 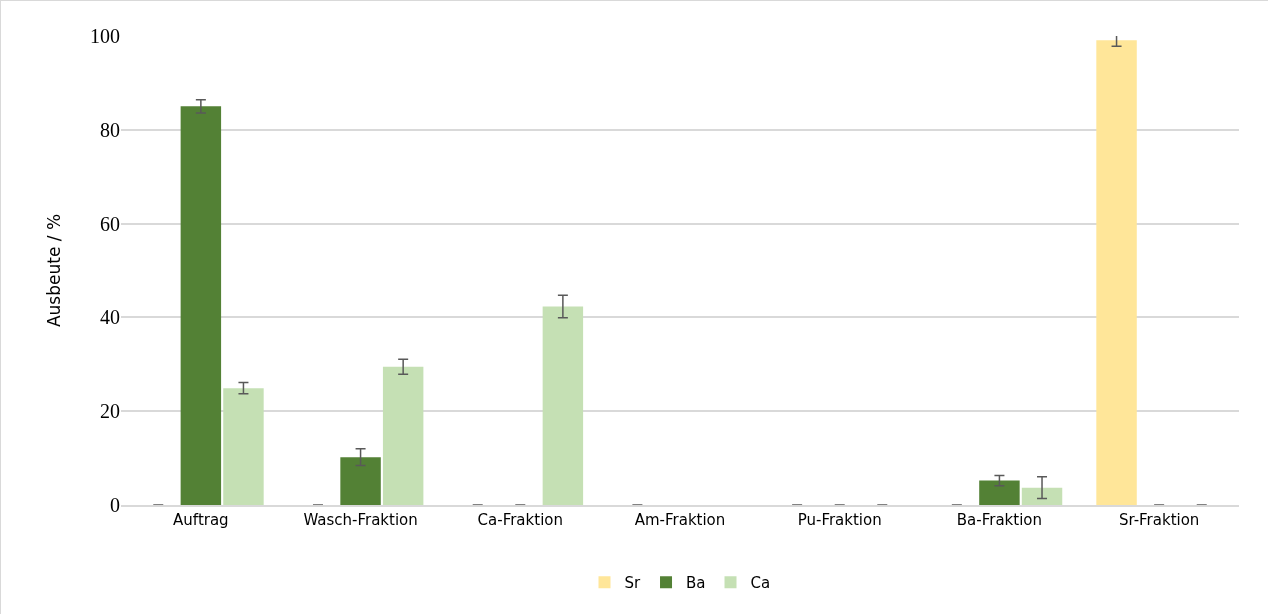 I want to click on x-tick-label: Ca-Fraktion, so click(x=520, y=519).